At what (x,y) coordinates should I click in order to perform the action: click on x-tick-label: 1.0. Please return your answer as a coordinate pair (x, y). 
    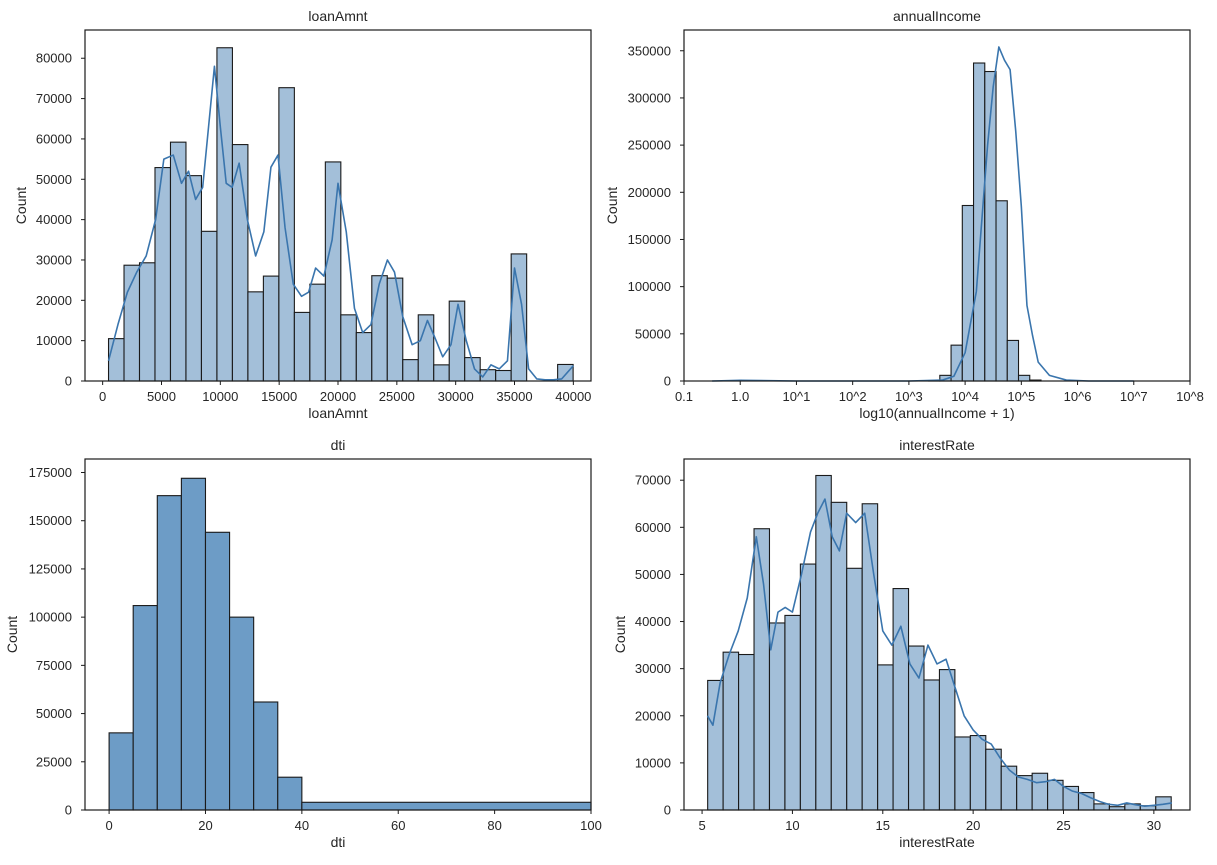
    Looking at the image, I should click on (740, 396).